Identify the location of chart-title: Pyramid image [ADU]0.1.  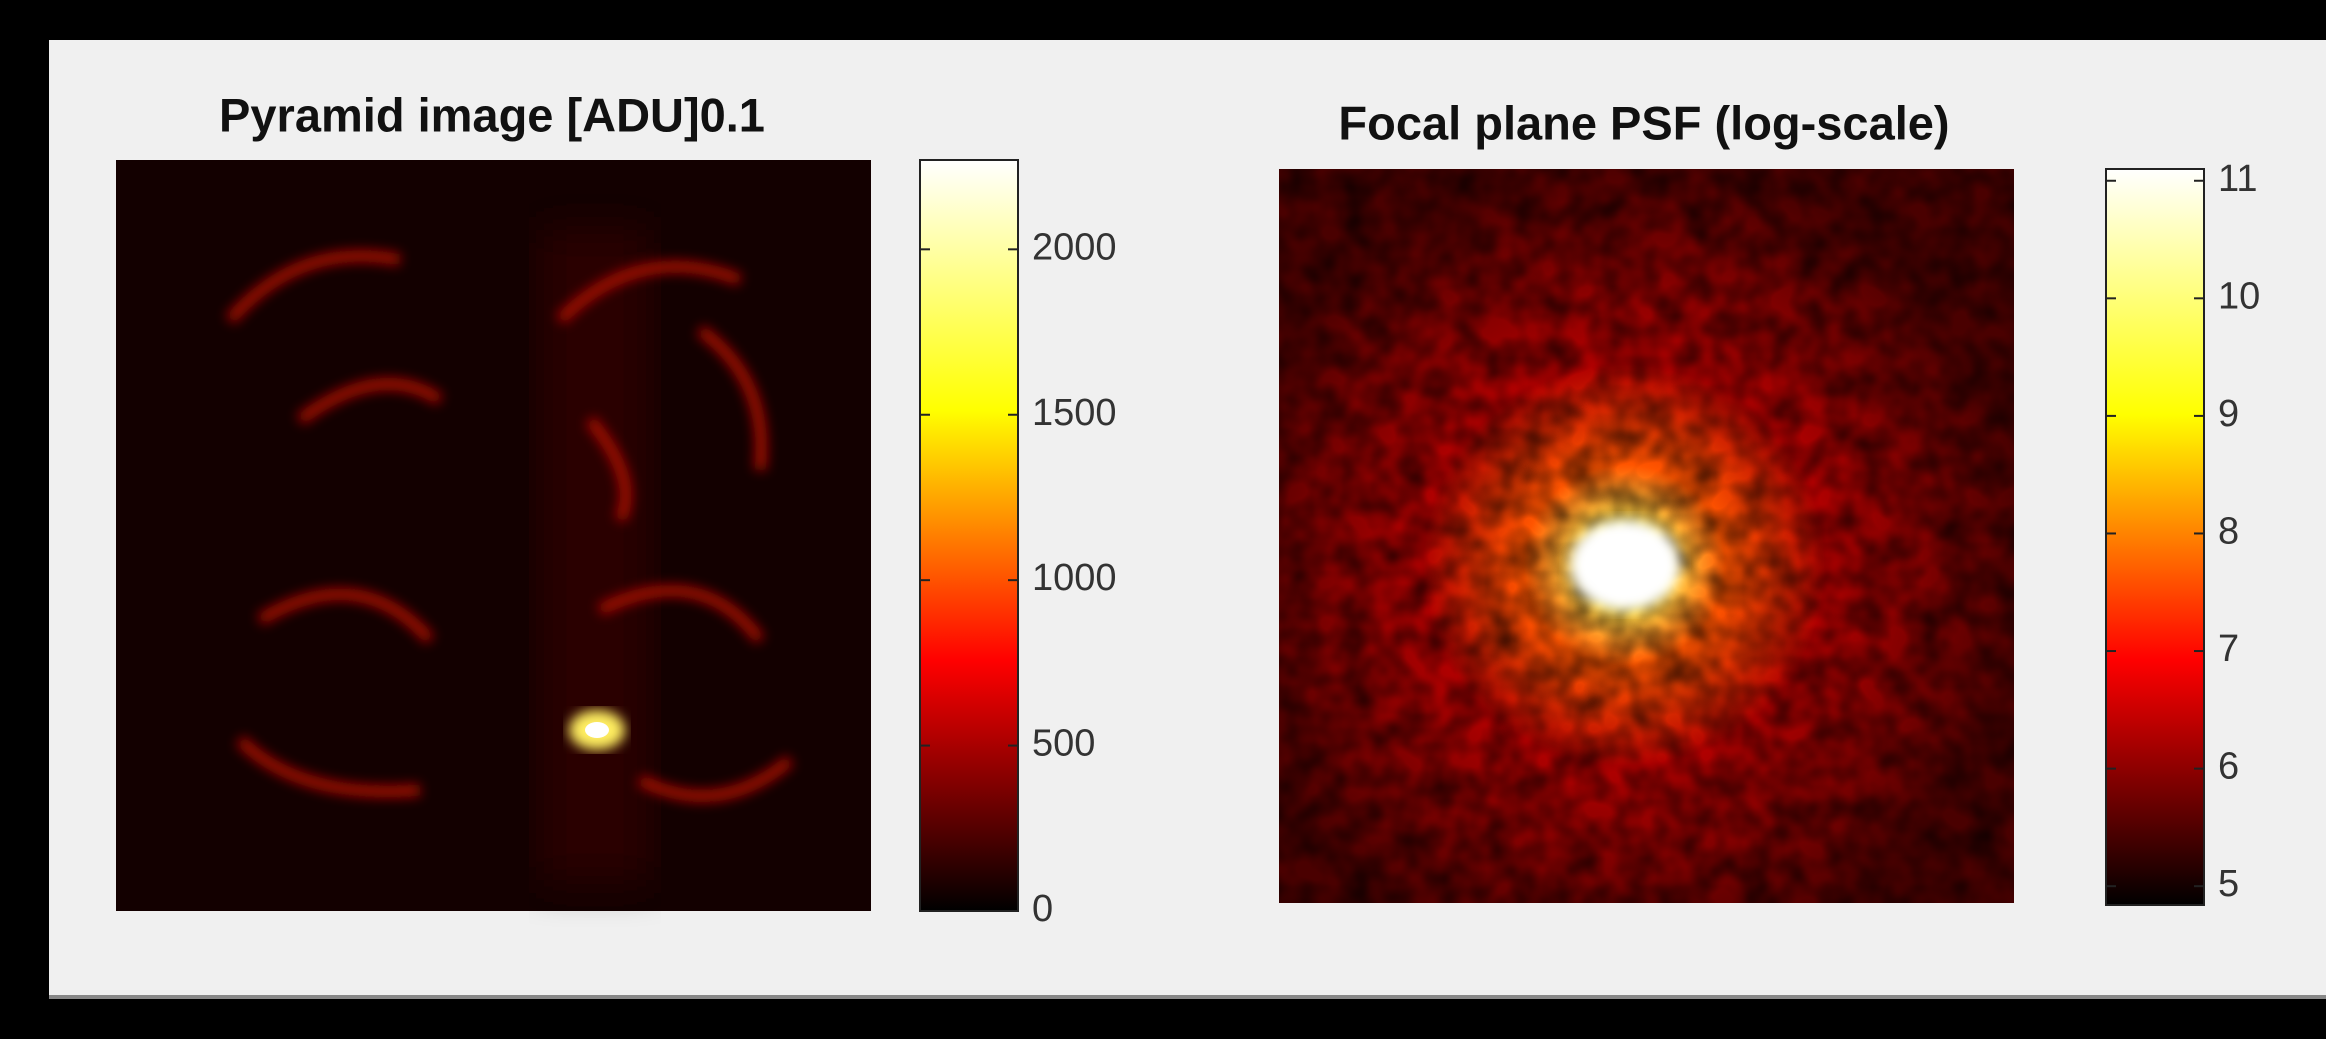
(492, 114).